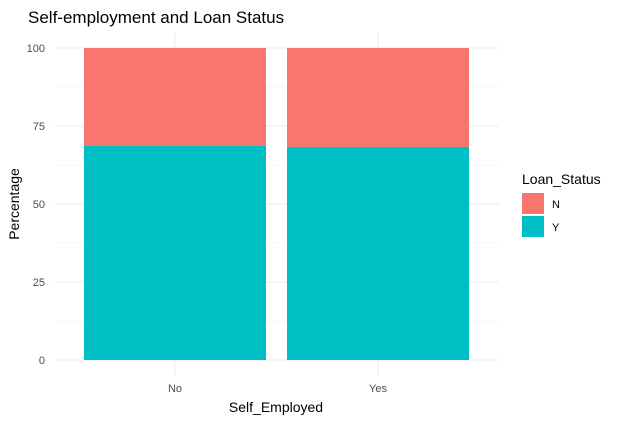 Image resolution: width=619 pixels, height=421 pixels. I want to click on y-tick-label: 100, so click(36, 49).